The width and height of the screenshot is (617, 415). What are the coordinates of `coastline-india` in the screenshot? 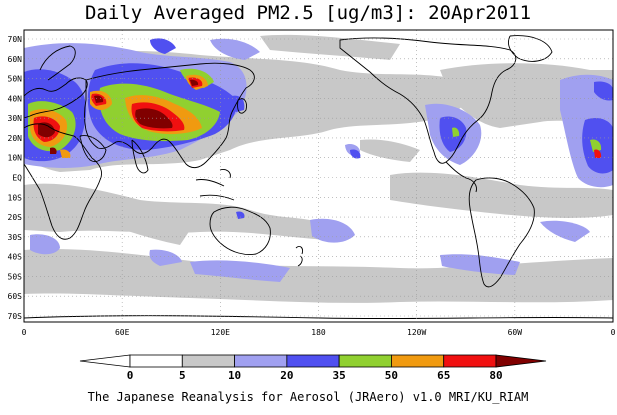 It's located at (140, 156).